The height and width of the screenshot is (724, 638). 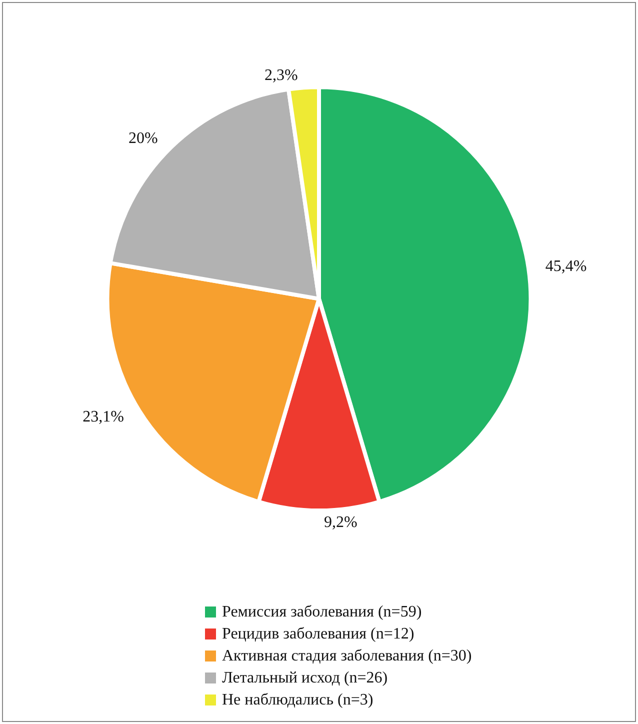 What do you see at coordinates (341, 523) in the screenshot?
I see `data-label: 9,2%` at bounding box center [341, 523].